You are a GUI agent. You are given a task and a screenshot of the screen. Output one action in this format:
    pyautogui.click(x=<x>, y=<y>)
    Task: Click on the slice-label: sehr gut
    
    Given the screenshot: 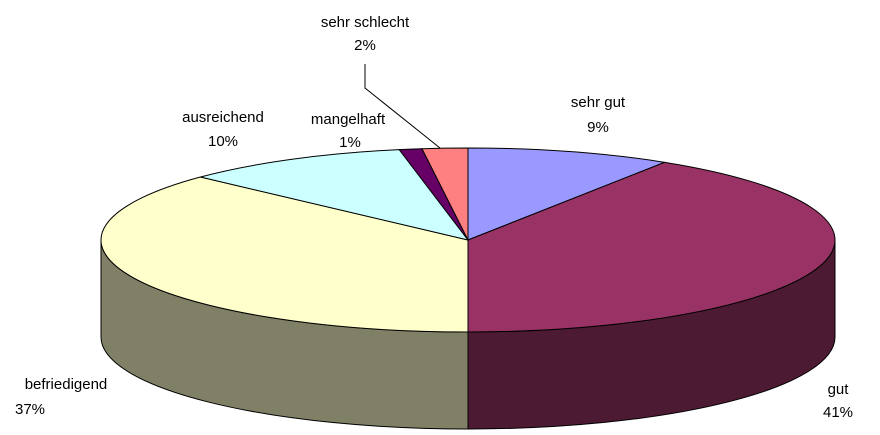 What is the action you would take?
    pyautogui.click(x=598, y=102)
    